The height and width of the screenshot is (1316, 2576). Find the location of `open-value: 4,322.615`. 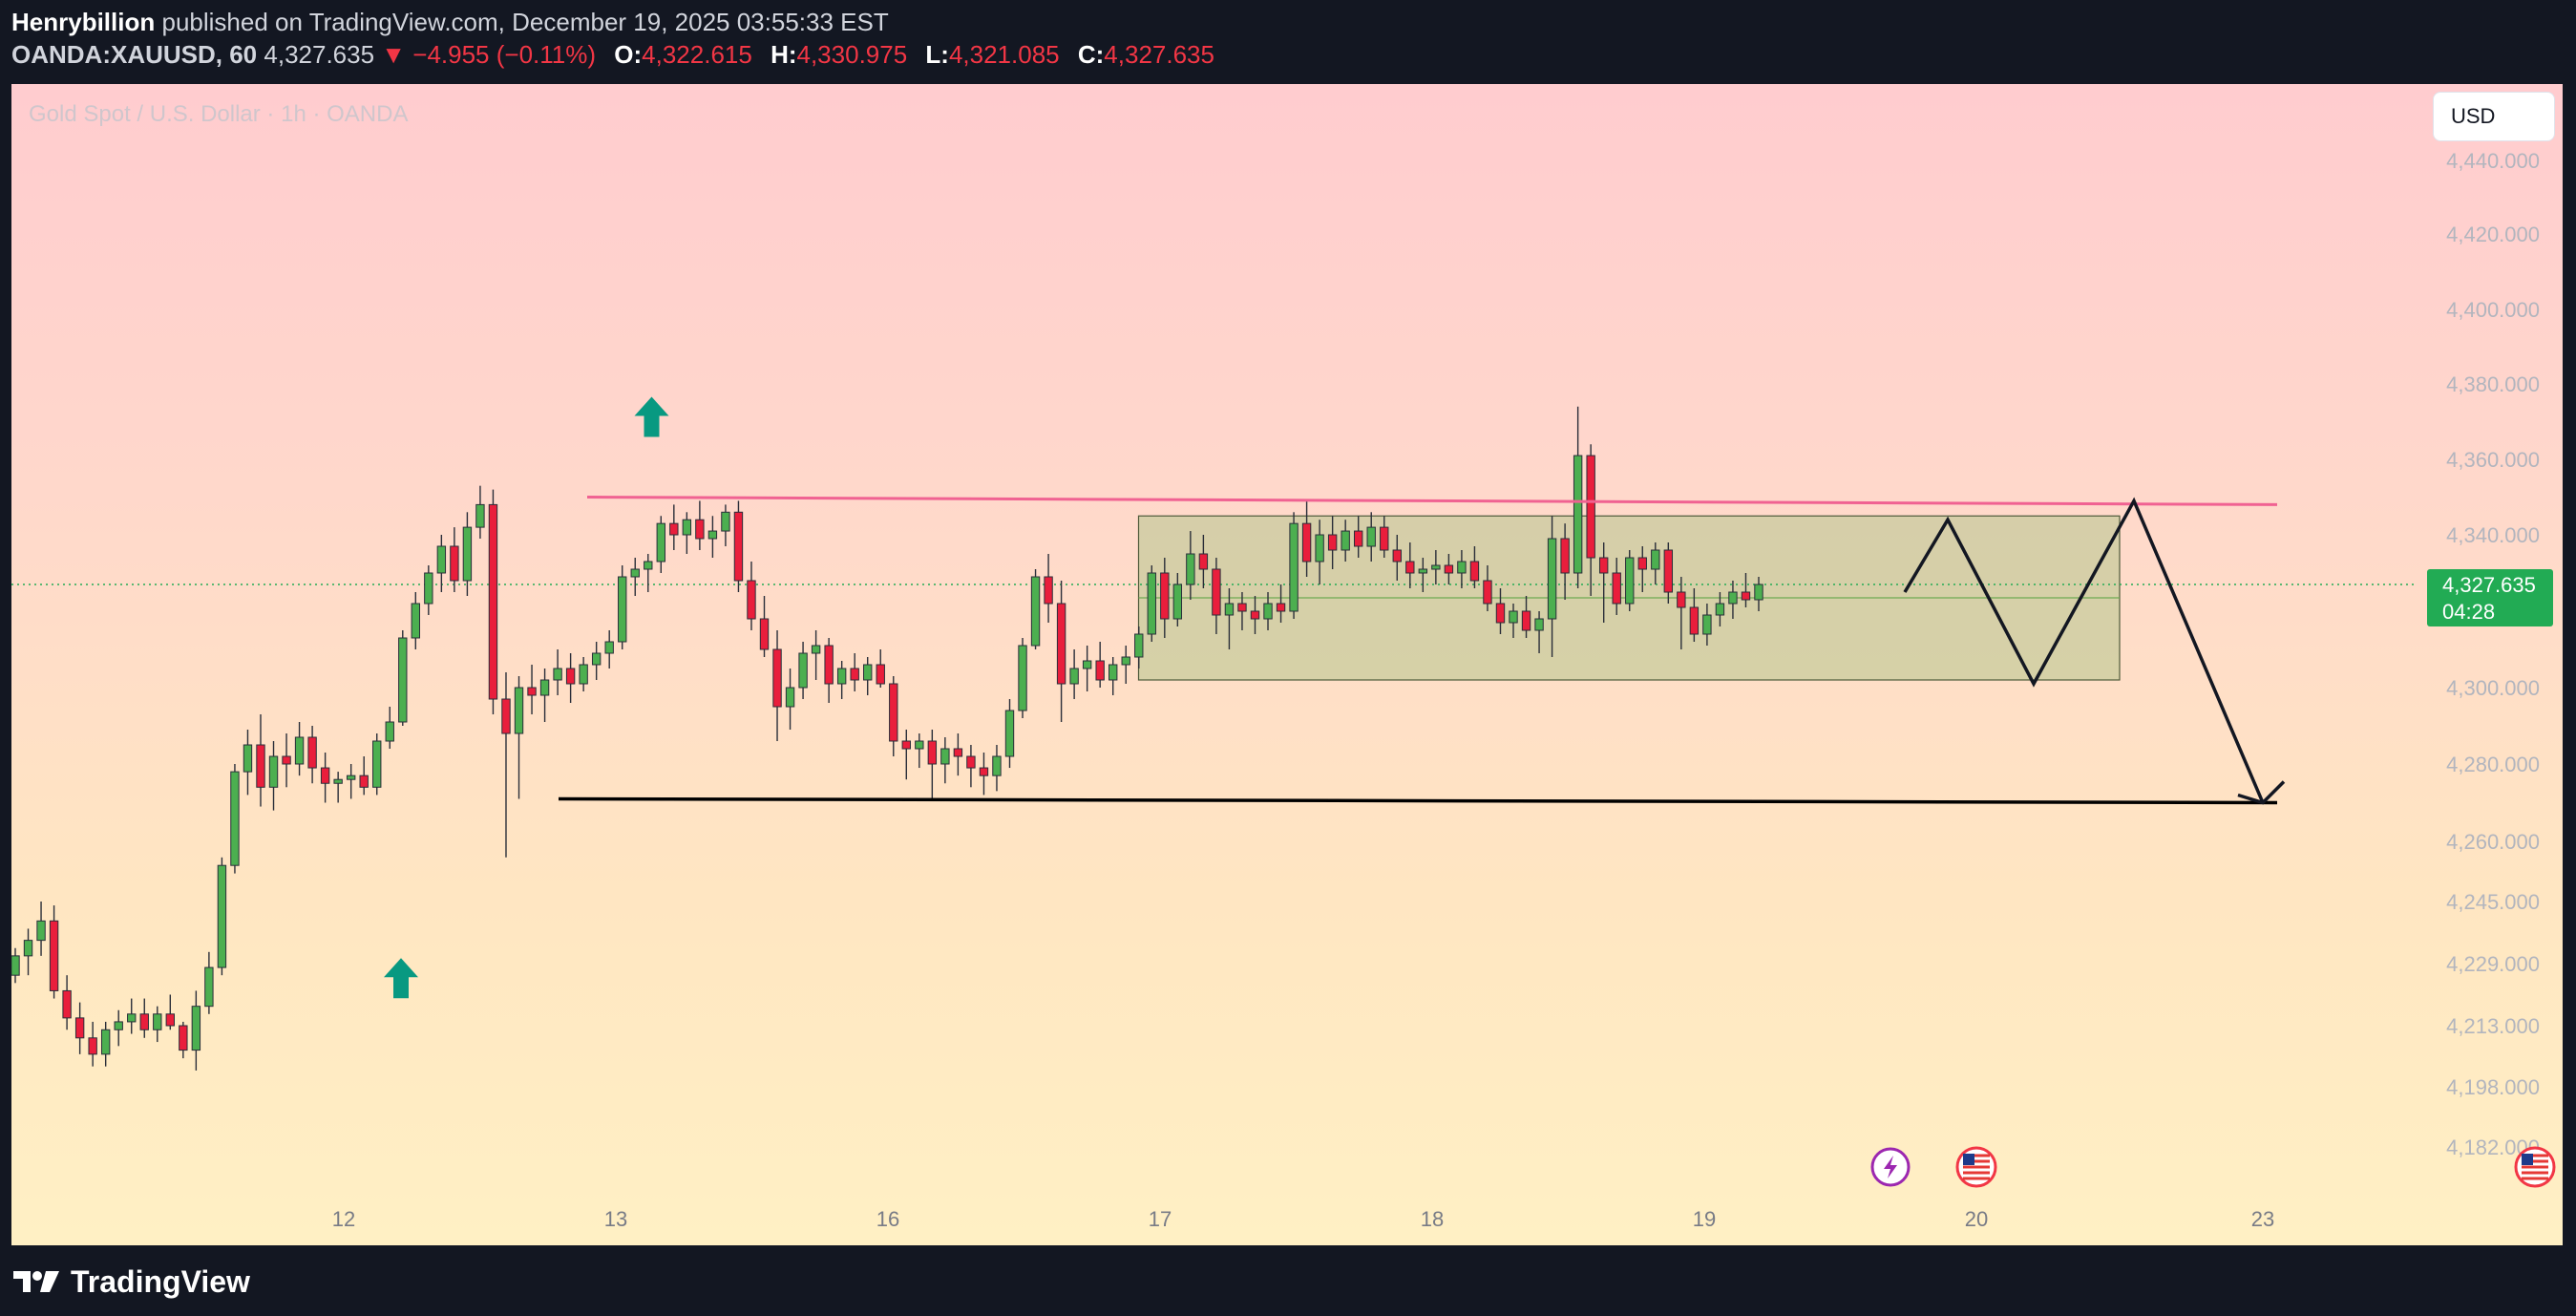

open-value: 4,322.615 is located at coordinates (697, 54).